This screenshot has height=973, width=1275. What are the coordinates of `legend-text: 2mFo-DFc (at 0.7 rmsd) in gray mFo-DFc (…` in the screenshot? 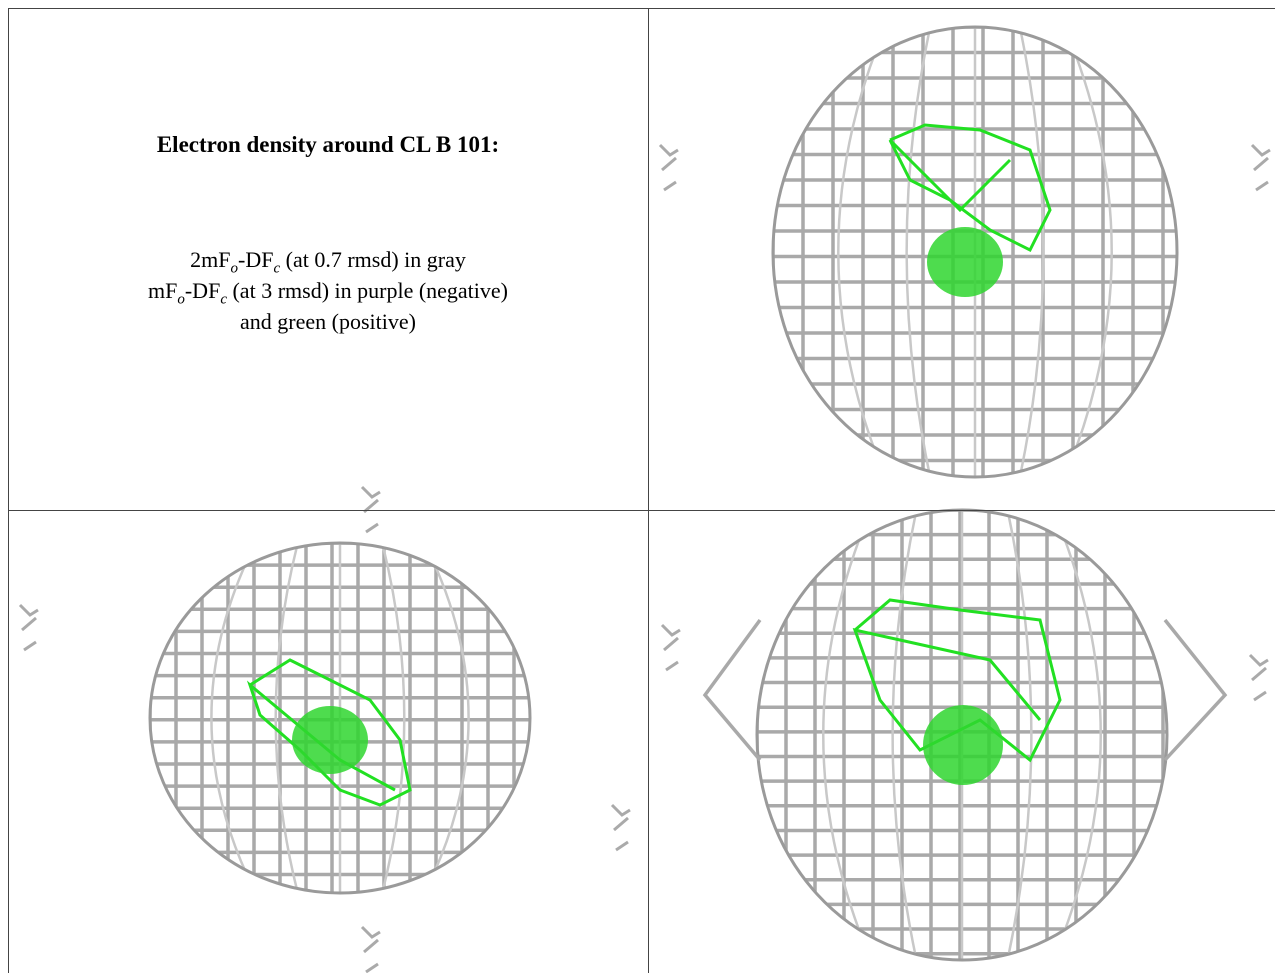 It's located at (328, 290).